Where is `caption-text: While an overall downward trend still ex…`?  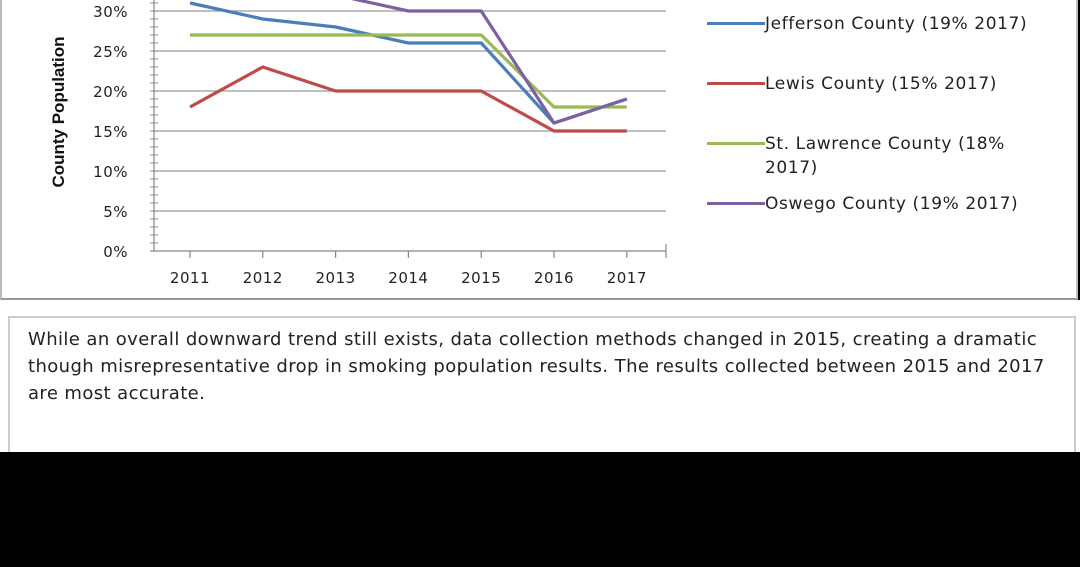 caption-text: While an overall downward trend still ex… is located at coordinates (536, 366).